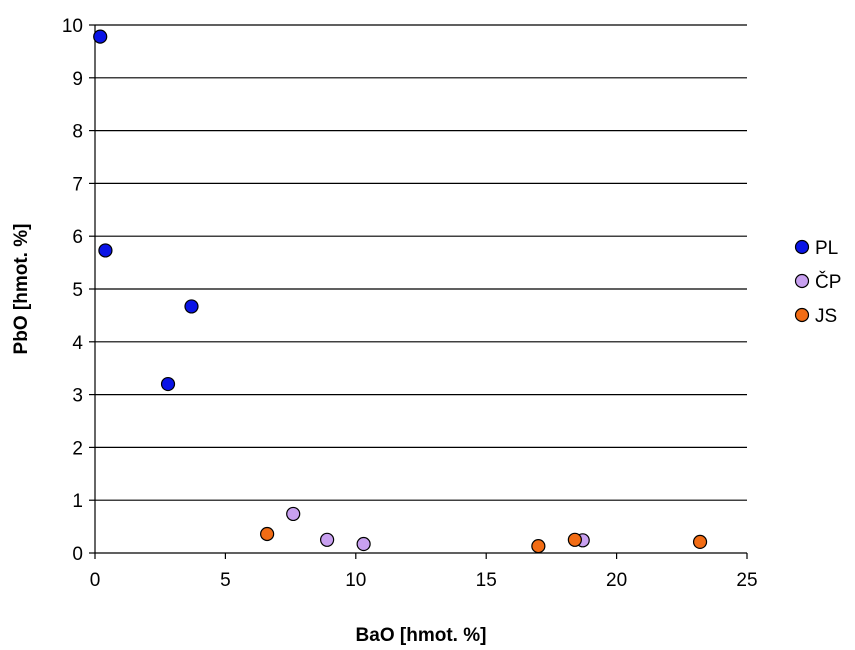 Image resolution: width=855 pixels, height=650 pixels. I want to click on y-tick-label: 0, so click(77, 554).